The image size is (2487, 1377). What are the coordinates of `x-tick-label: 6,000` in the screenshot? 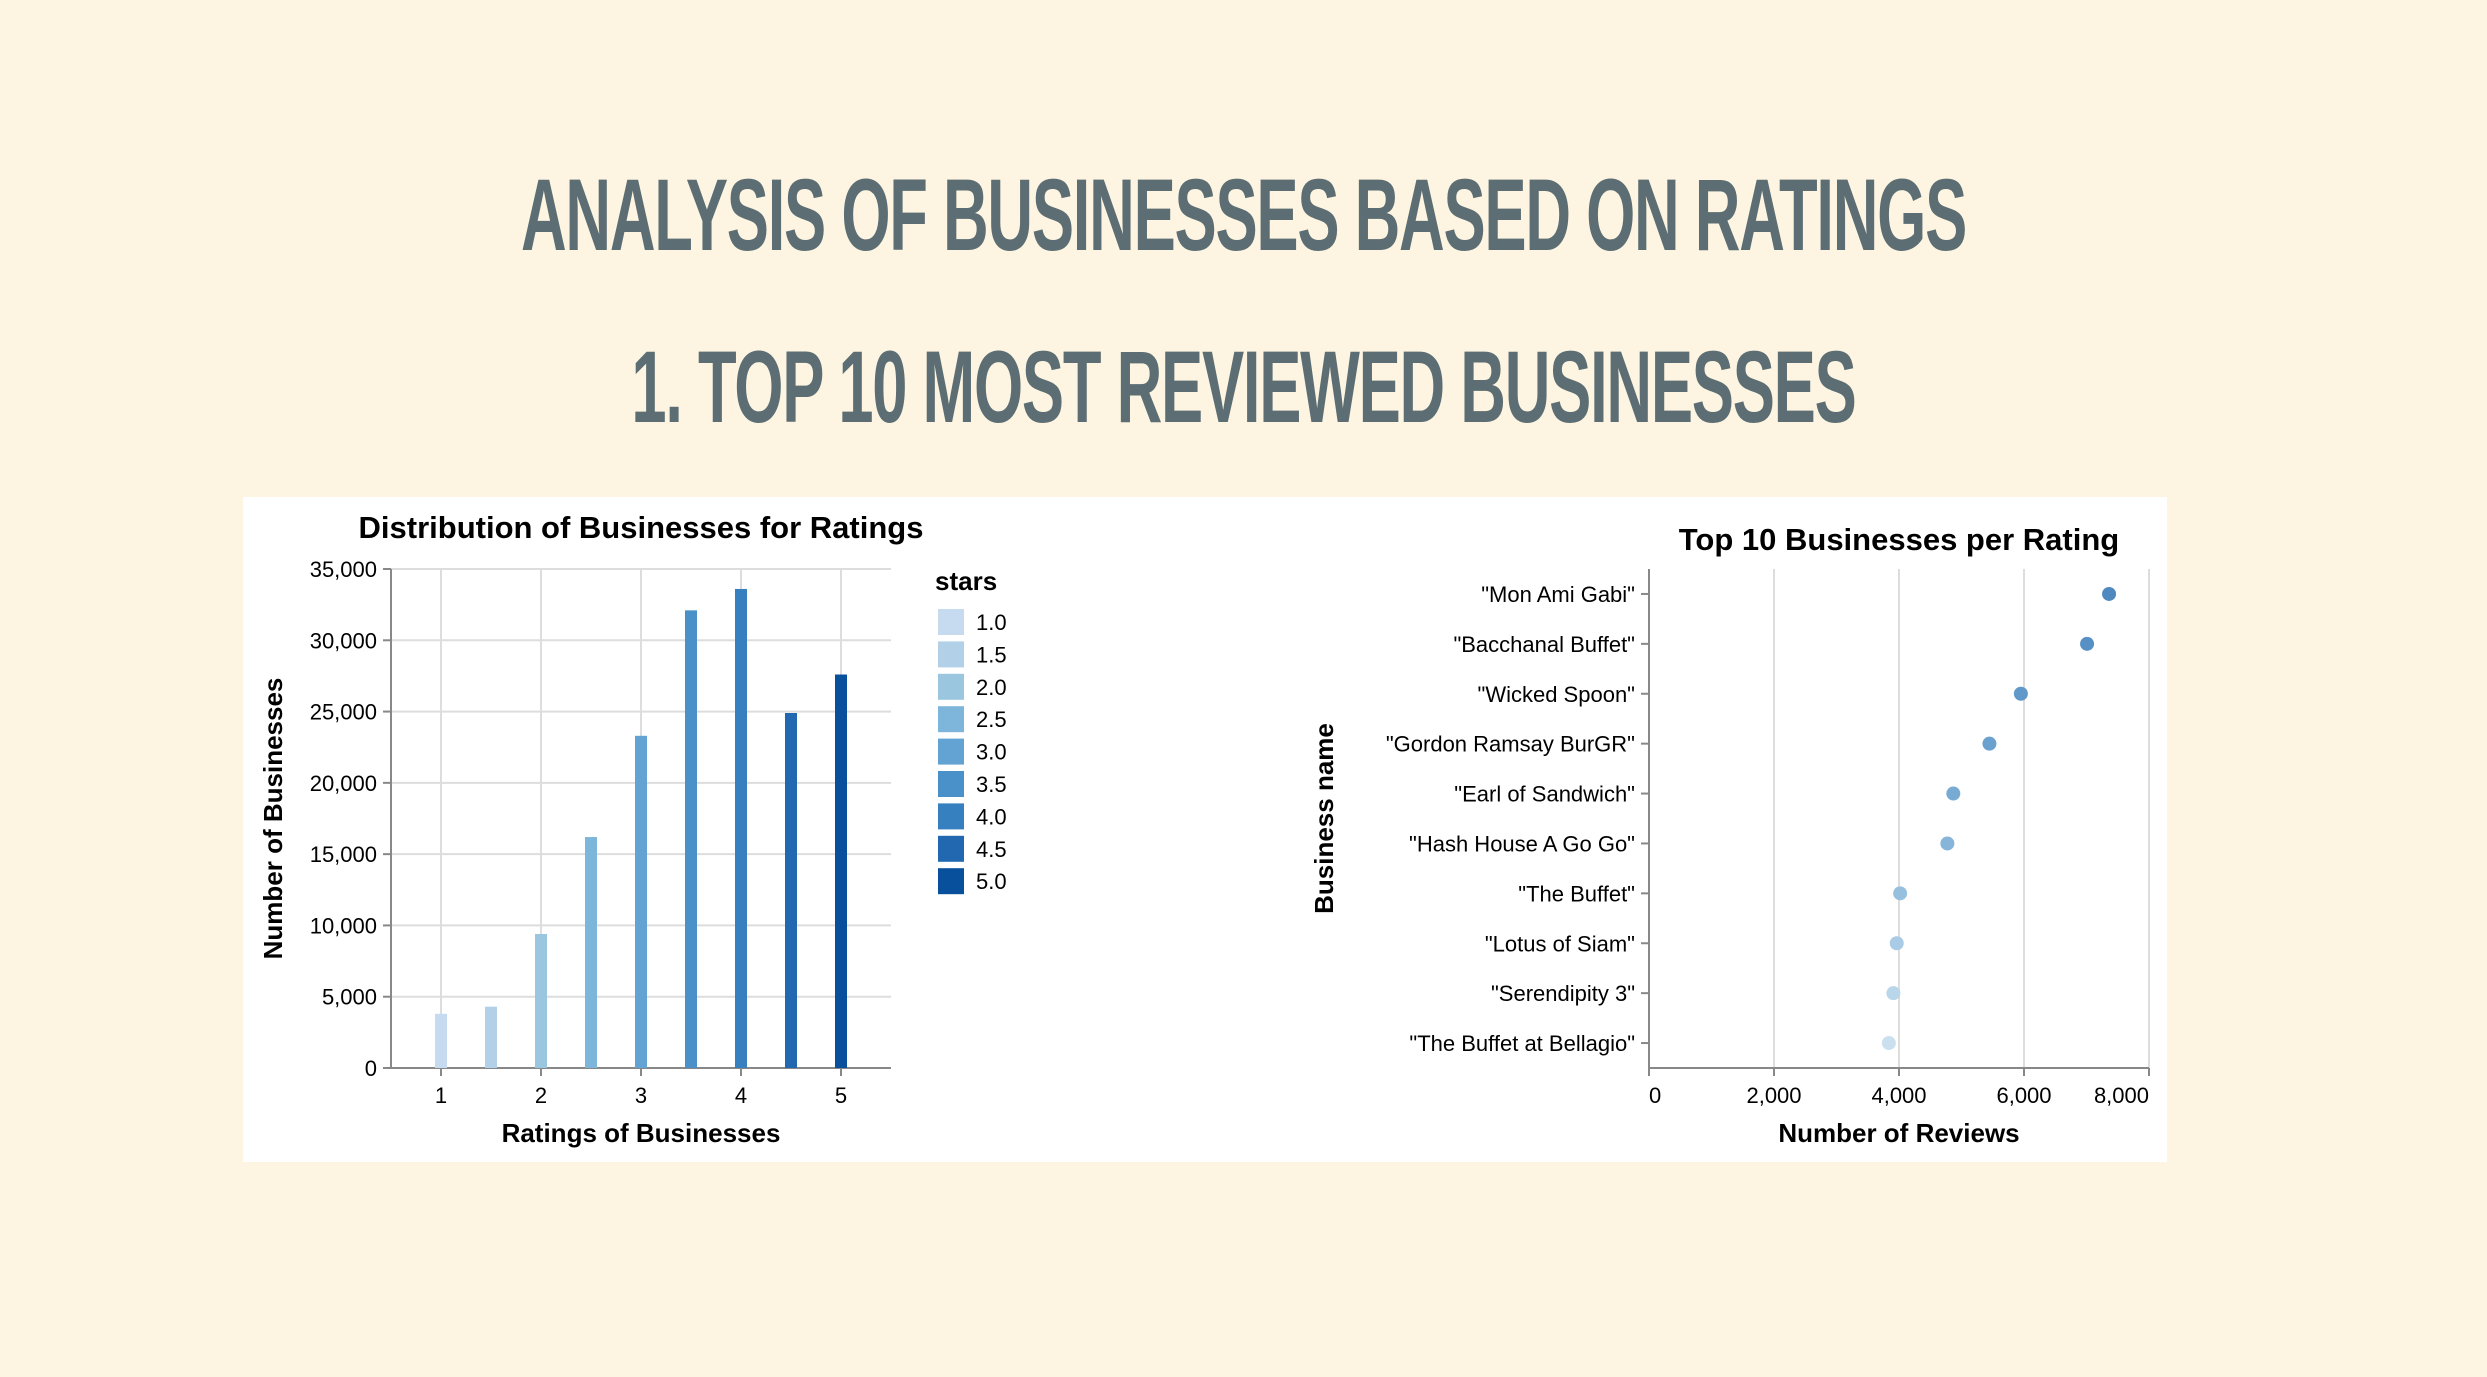 It's located at (2023, 1095).